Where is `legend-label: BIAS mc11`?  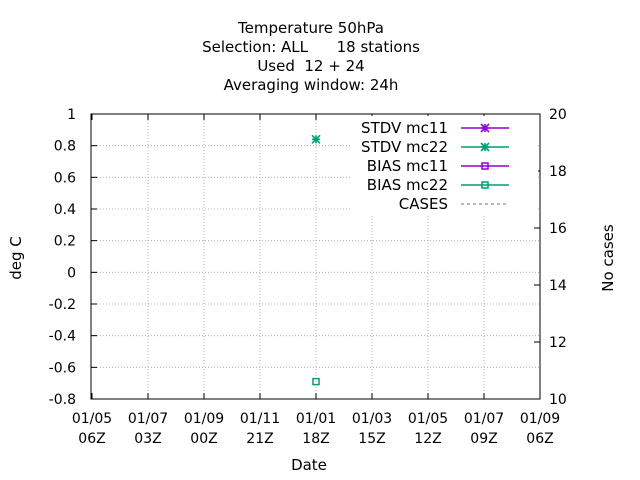
legend-label: BIAS mc11 is located at coordinates (407, 166).